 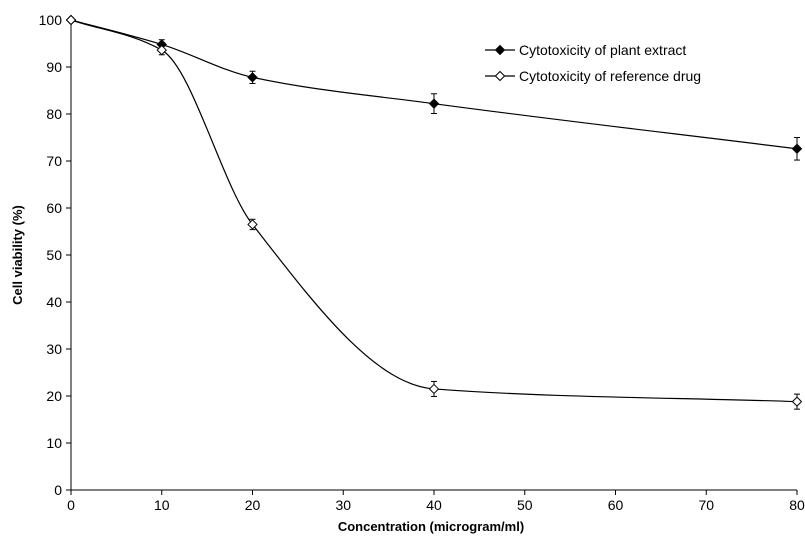 I want to click on y-tick-label: 90, so click(x=54, y=67).